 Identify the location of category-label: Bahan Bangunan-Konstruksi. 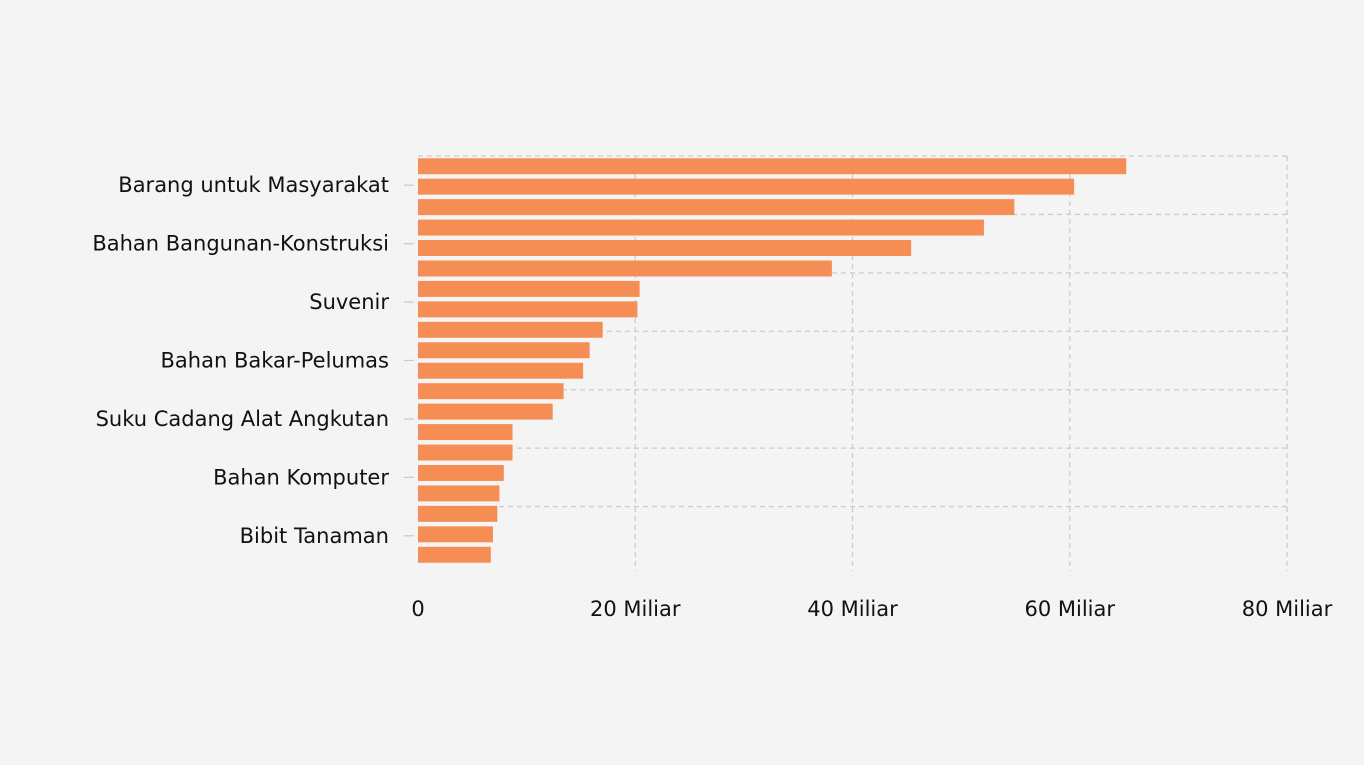
(240, 244).